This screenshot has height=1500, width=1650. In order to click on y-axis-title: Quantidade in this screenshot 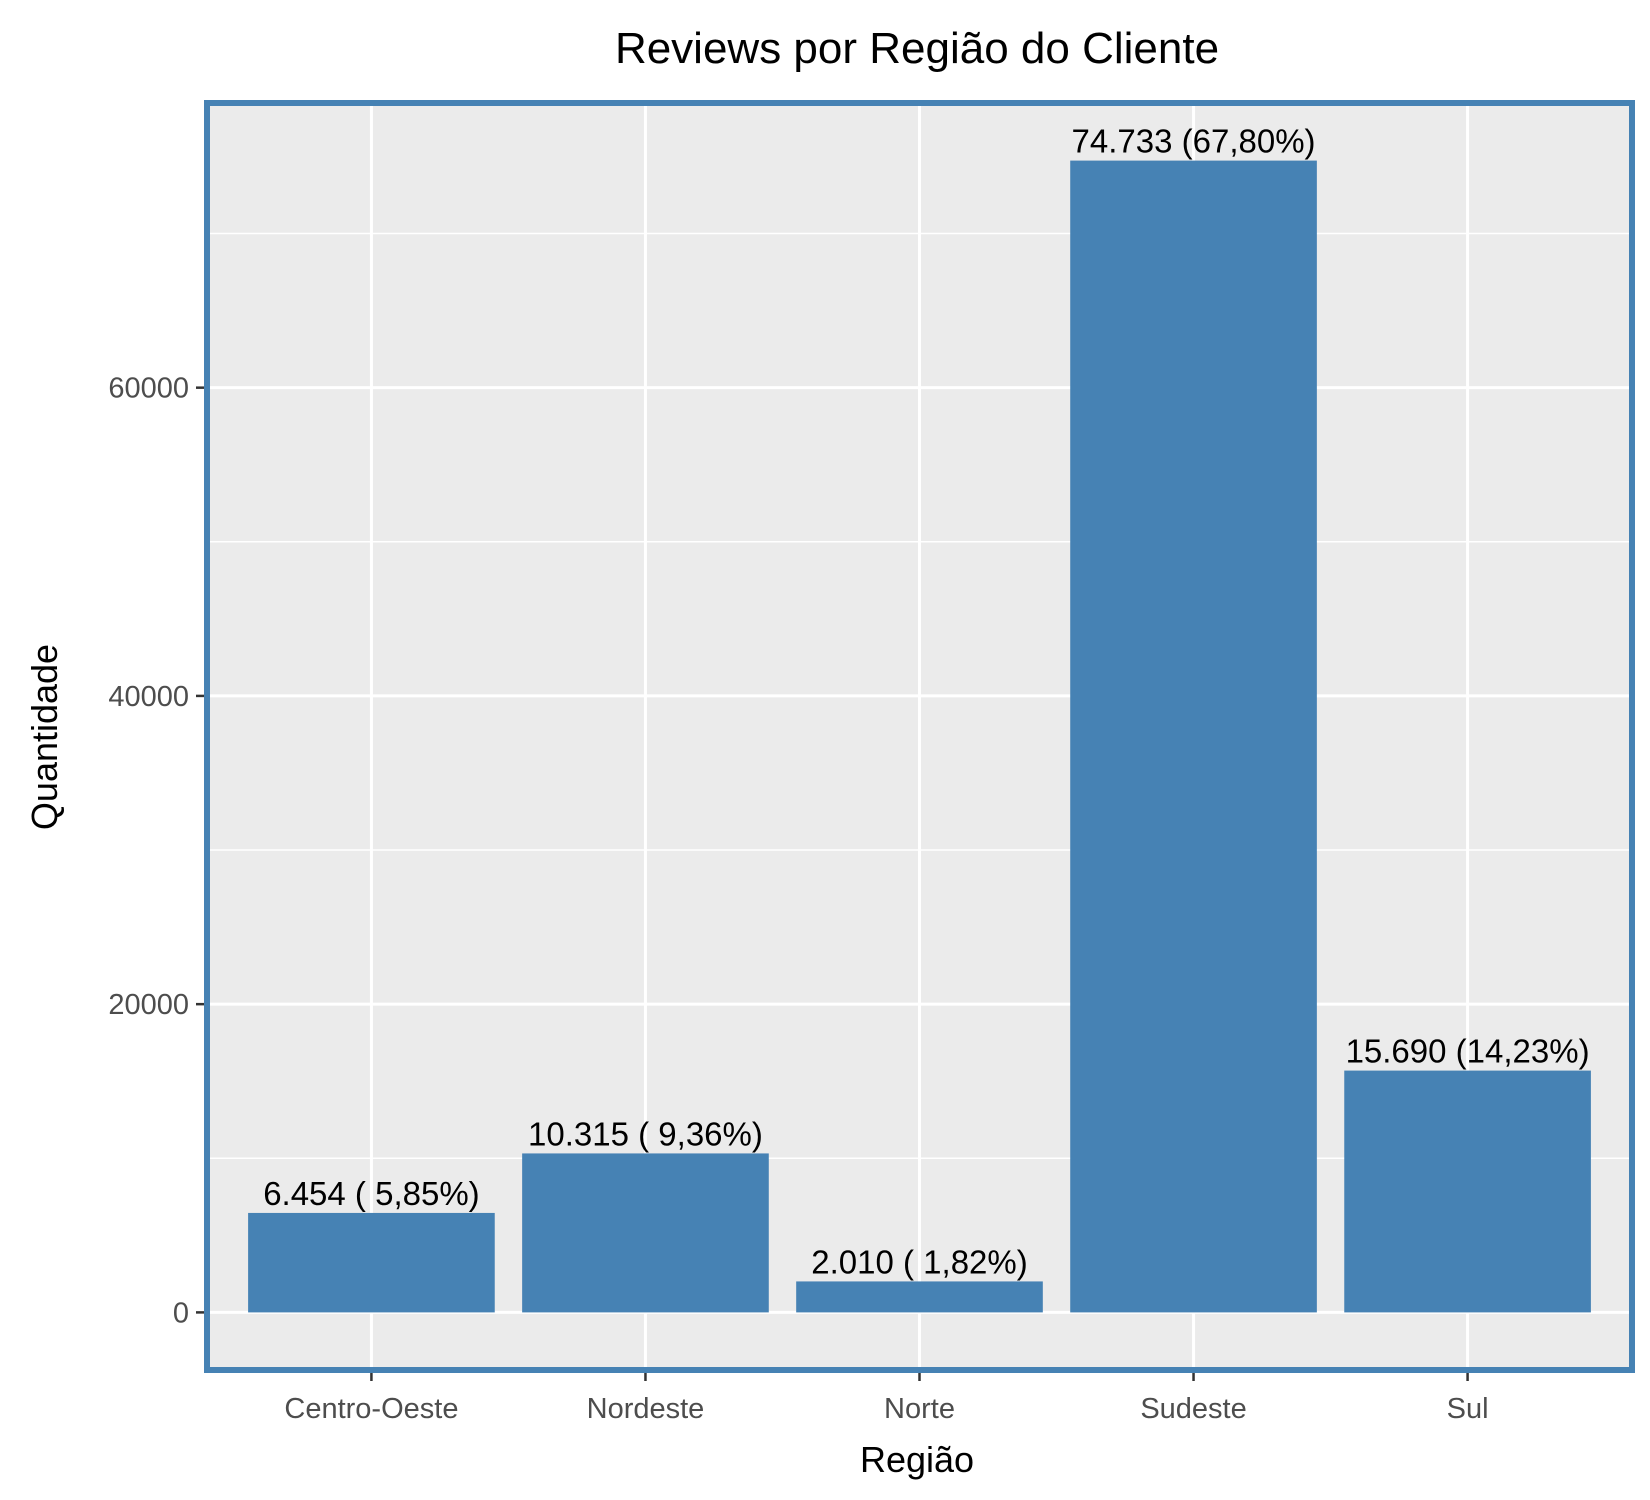, I will do `click(44, 737)`.